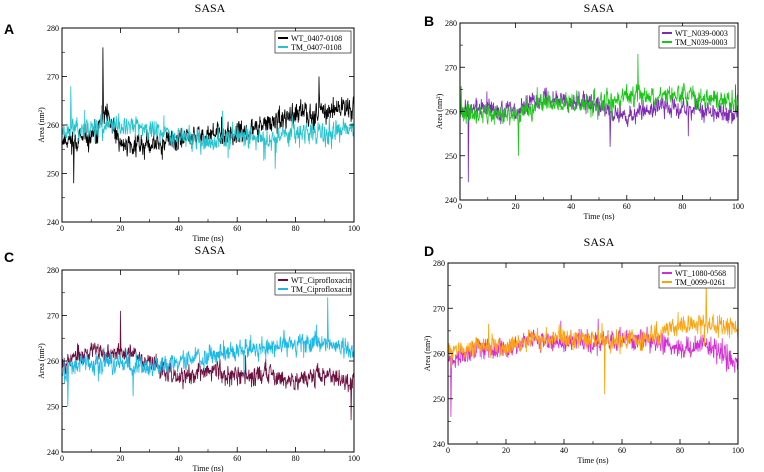  What do you see at coordinates (429, 21) in the screenshot?
I see `panel-letter: B` at bounding box center [429, 21].